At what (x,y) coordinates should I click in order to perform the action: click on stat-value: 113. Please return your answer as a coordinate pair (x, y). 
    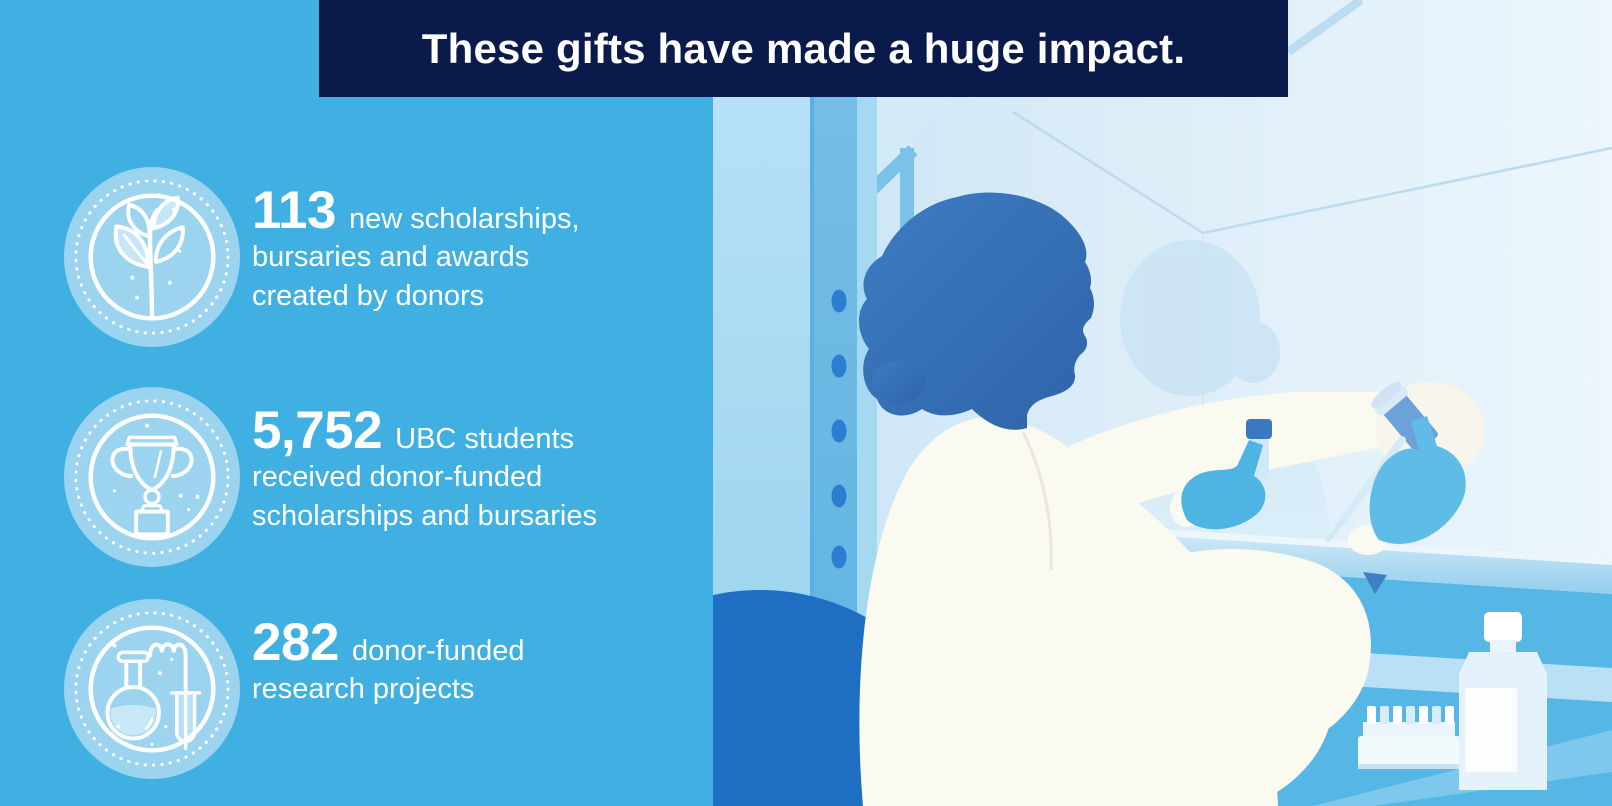
    Looking at the image, I should click on (294, 210).